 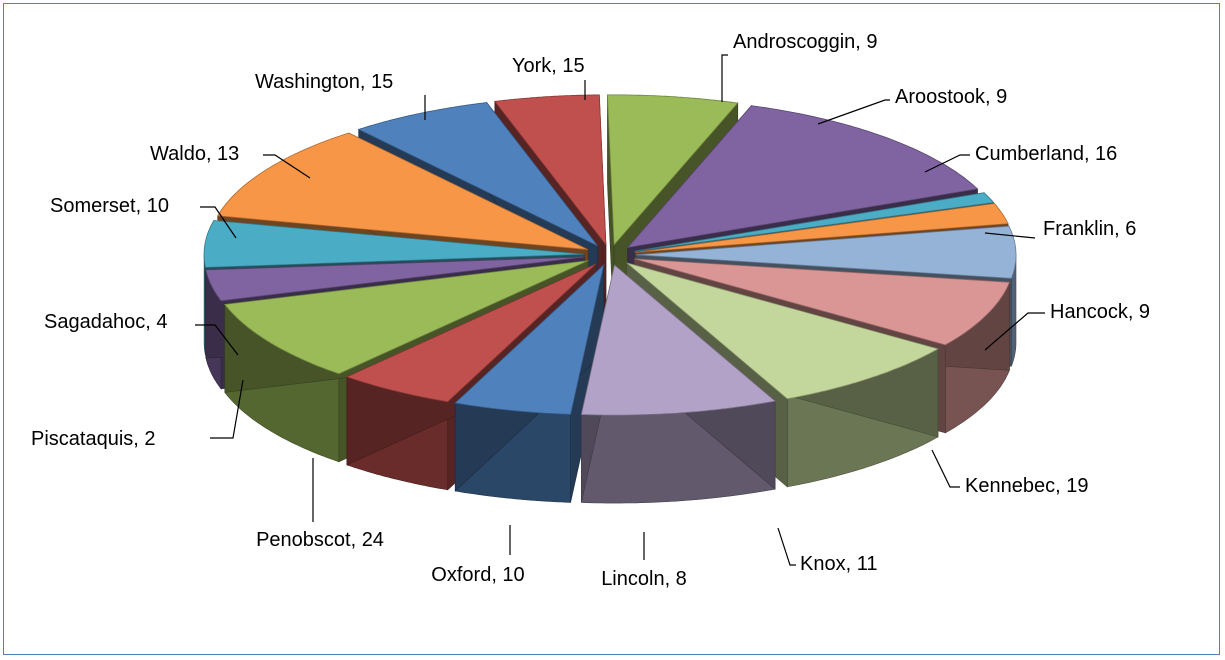 I want to click on leader-line-franklin, so click(x=1010, y=235).